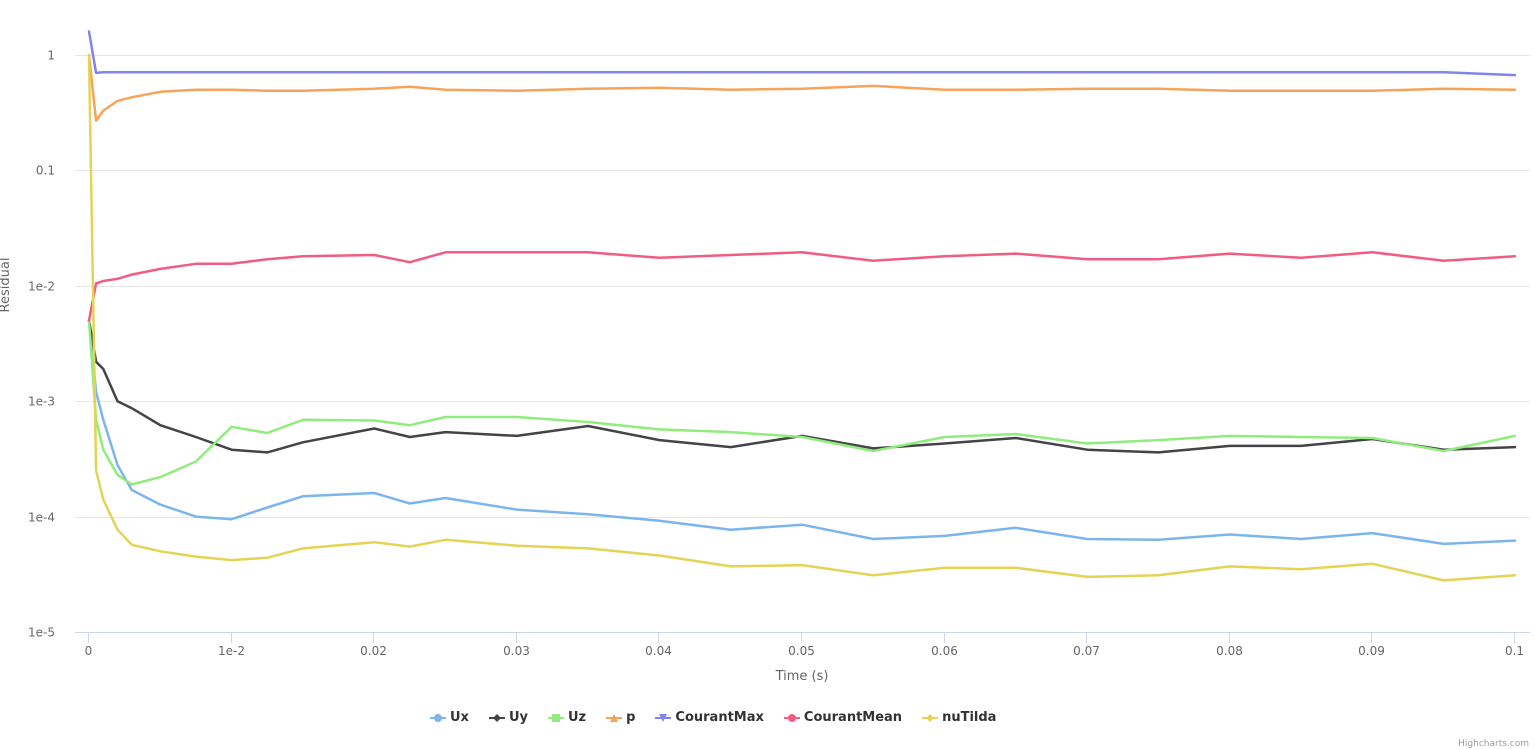 This screenshot has height=749, width=1535. What do you see at coordinates (802, 676) in the screenshot?
I see `x-axis-title: Time (s)` at bounding box center [802, 676].